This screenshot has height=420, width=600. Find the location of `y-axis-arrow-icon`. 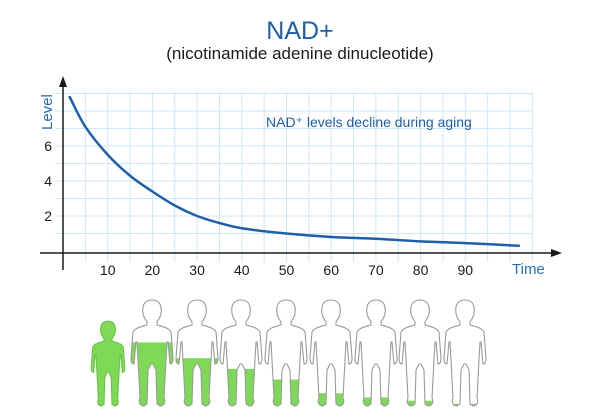

y-axis-arrow-icon is located at coordinates (63, 81).